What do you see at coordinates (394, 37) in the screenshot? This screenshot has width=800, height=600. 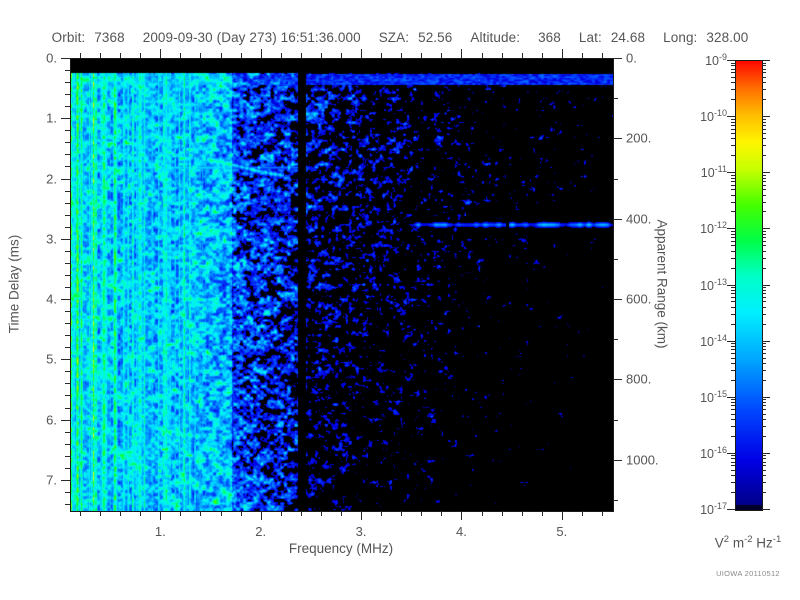 I see `sza-label: SZA:` at bounding box center [394, 37].